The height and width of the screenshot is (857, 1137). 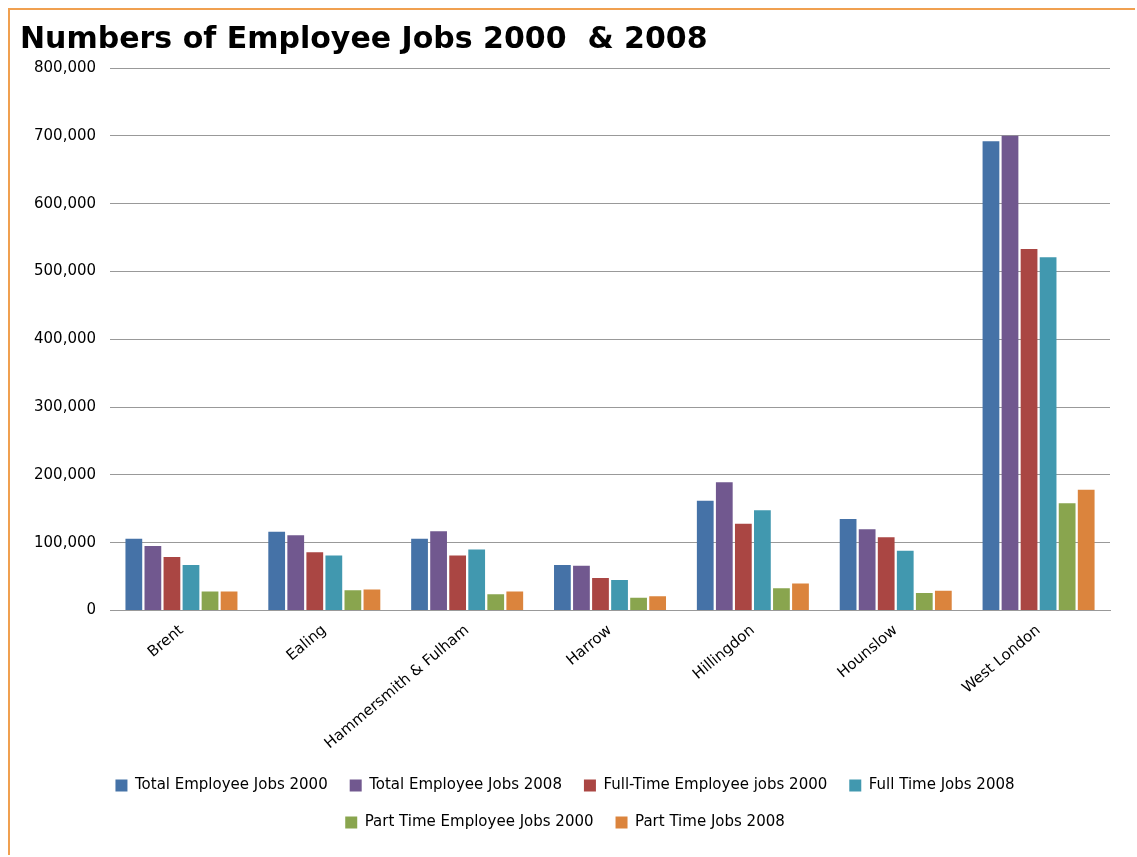 I want to click on y-tick-label: 800,000, so click(x=65, y=66).